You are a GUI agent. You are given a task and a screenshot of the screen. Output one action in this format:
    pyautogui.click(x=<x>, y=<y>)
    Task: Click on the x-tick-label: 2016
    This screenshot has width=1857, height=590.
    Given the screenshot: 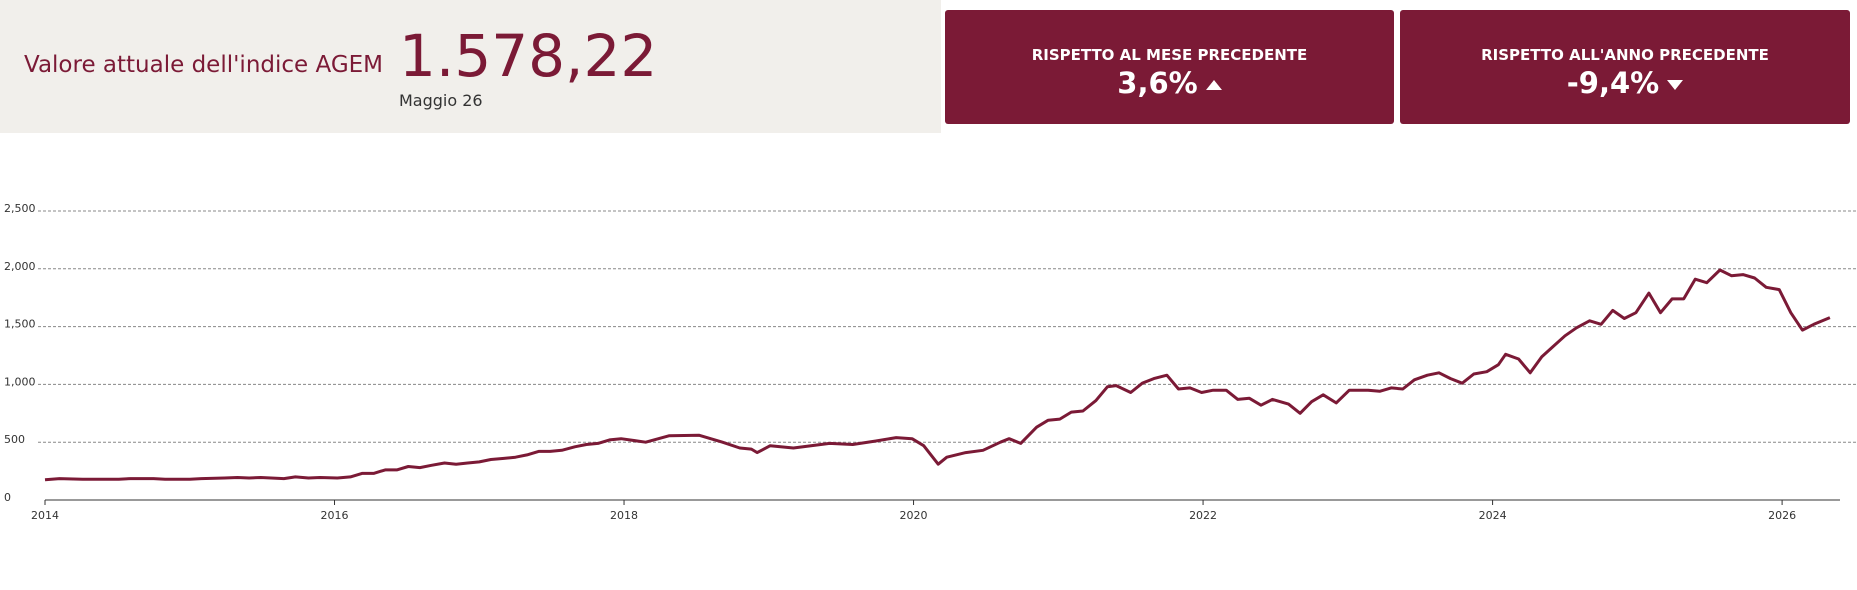 What is the action you would take?
    pyautogui.click(x=335, y=515)
    